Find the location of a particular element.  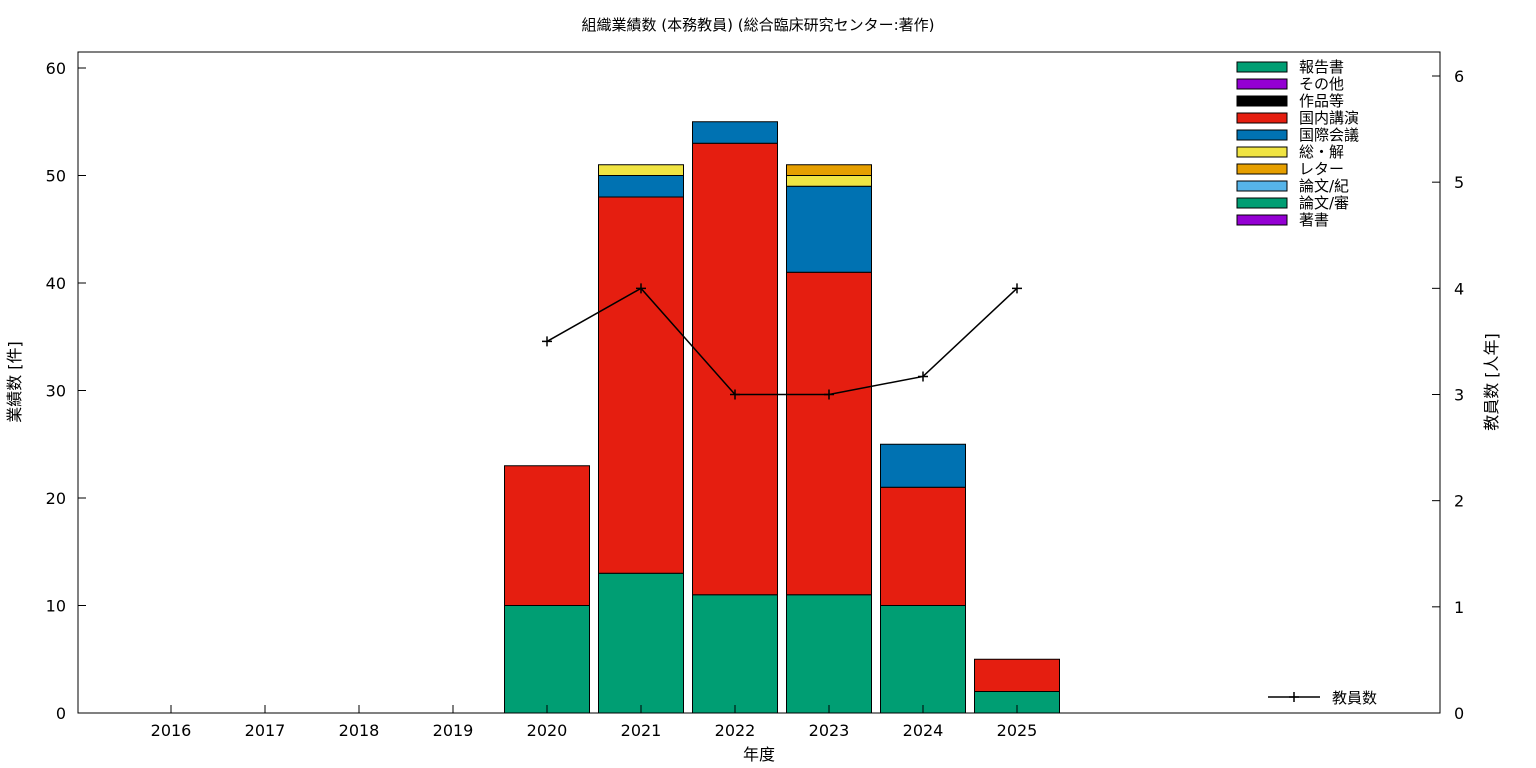

y2-axis-label: 教員数 [人年] is located at coordinates (1491, 382).